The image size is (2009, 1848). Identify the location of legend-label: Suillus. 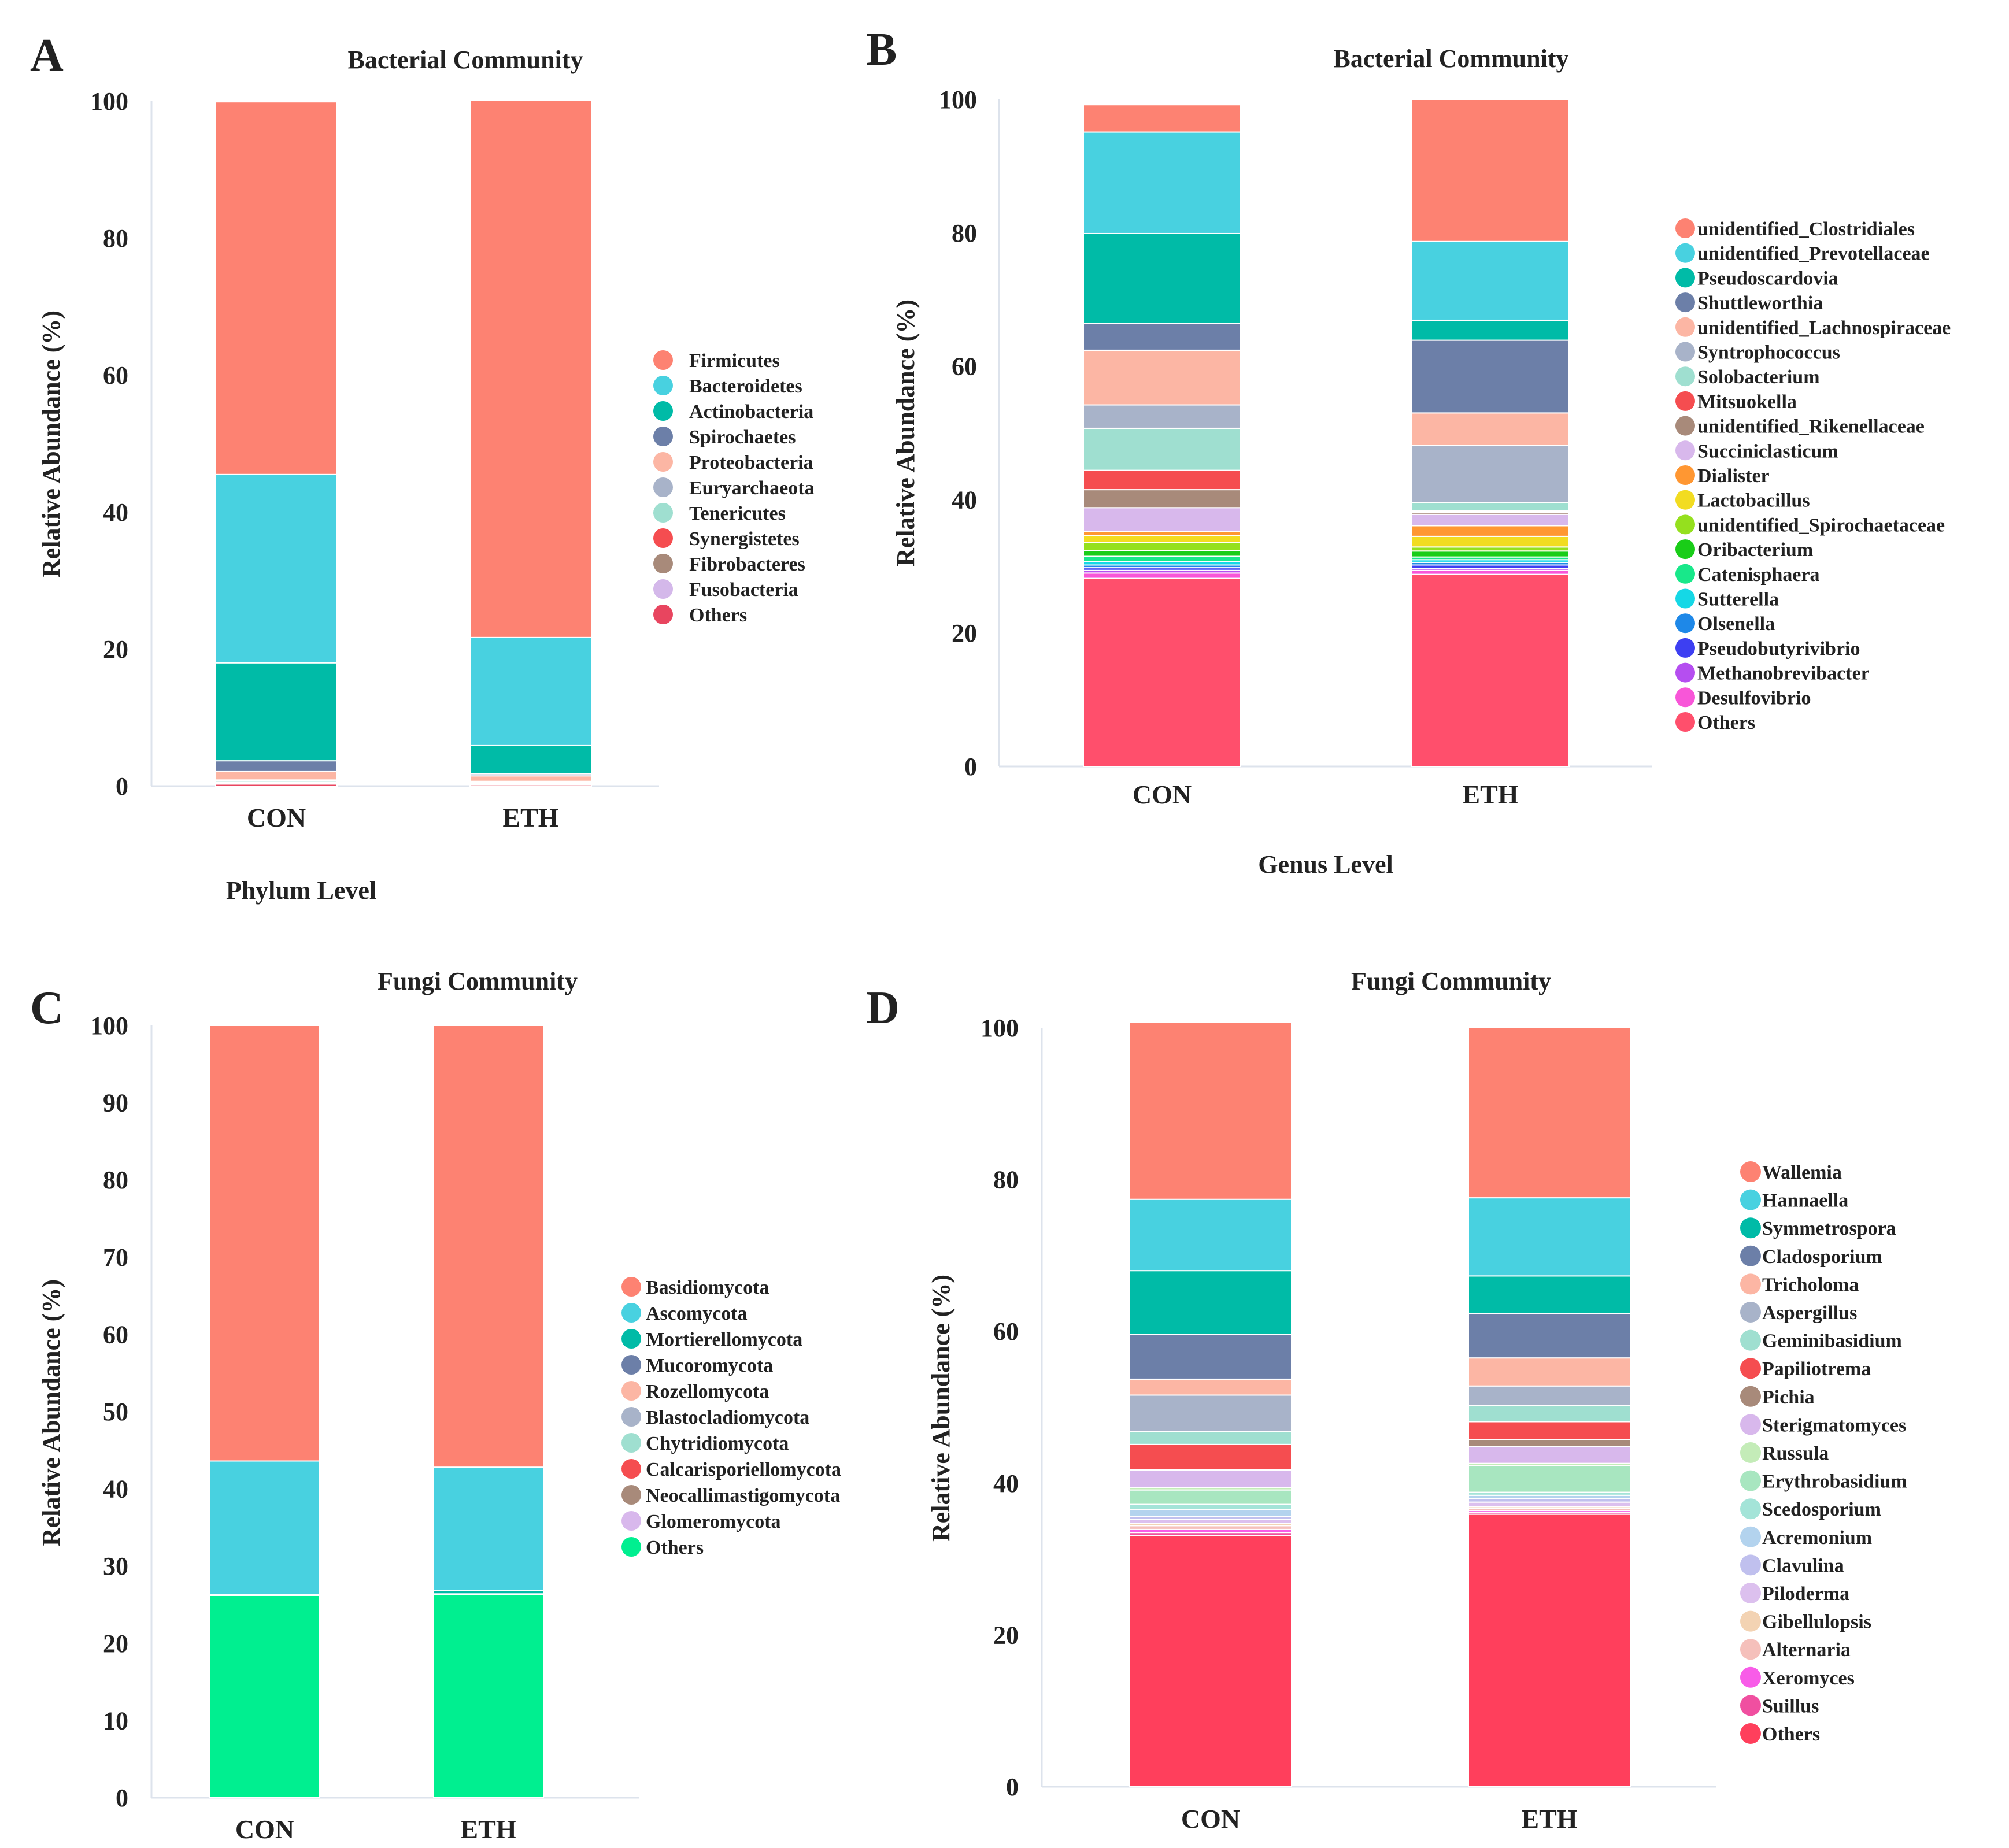
(1790, 1706).